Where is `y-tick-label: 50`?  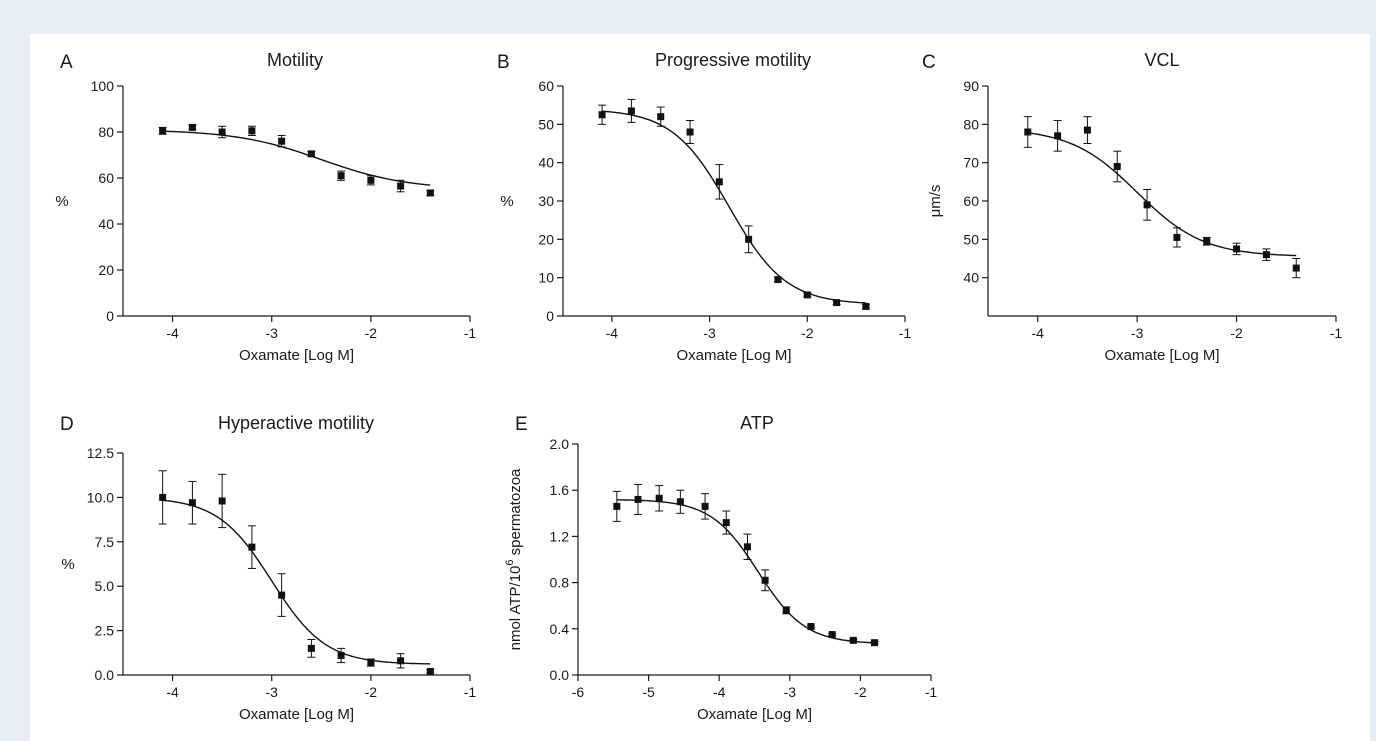 y-tick-label: 50 is located at coordinates (971, 239).